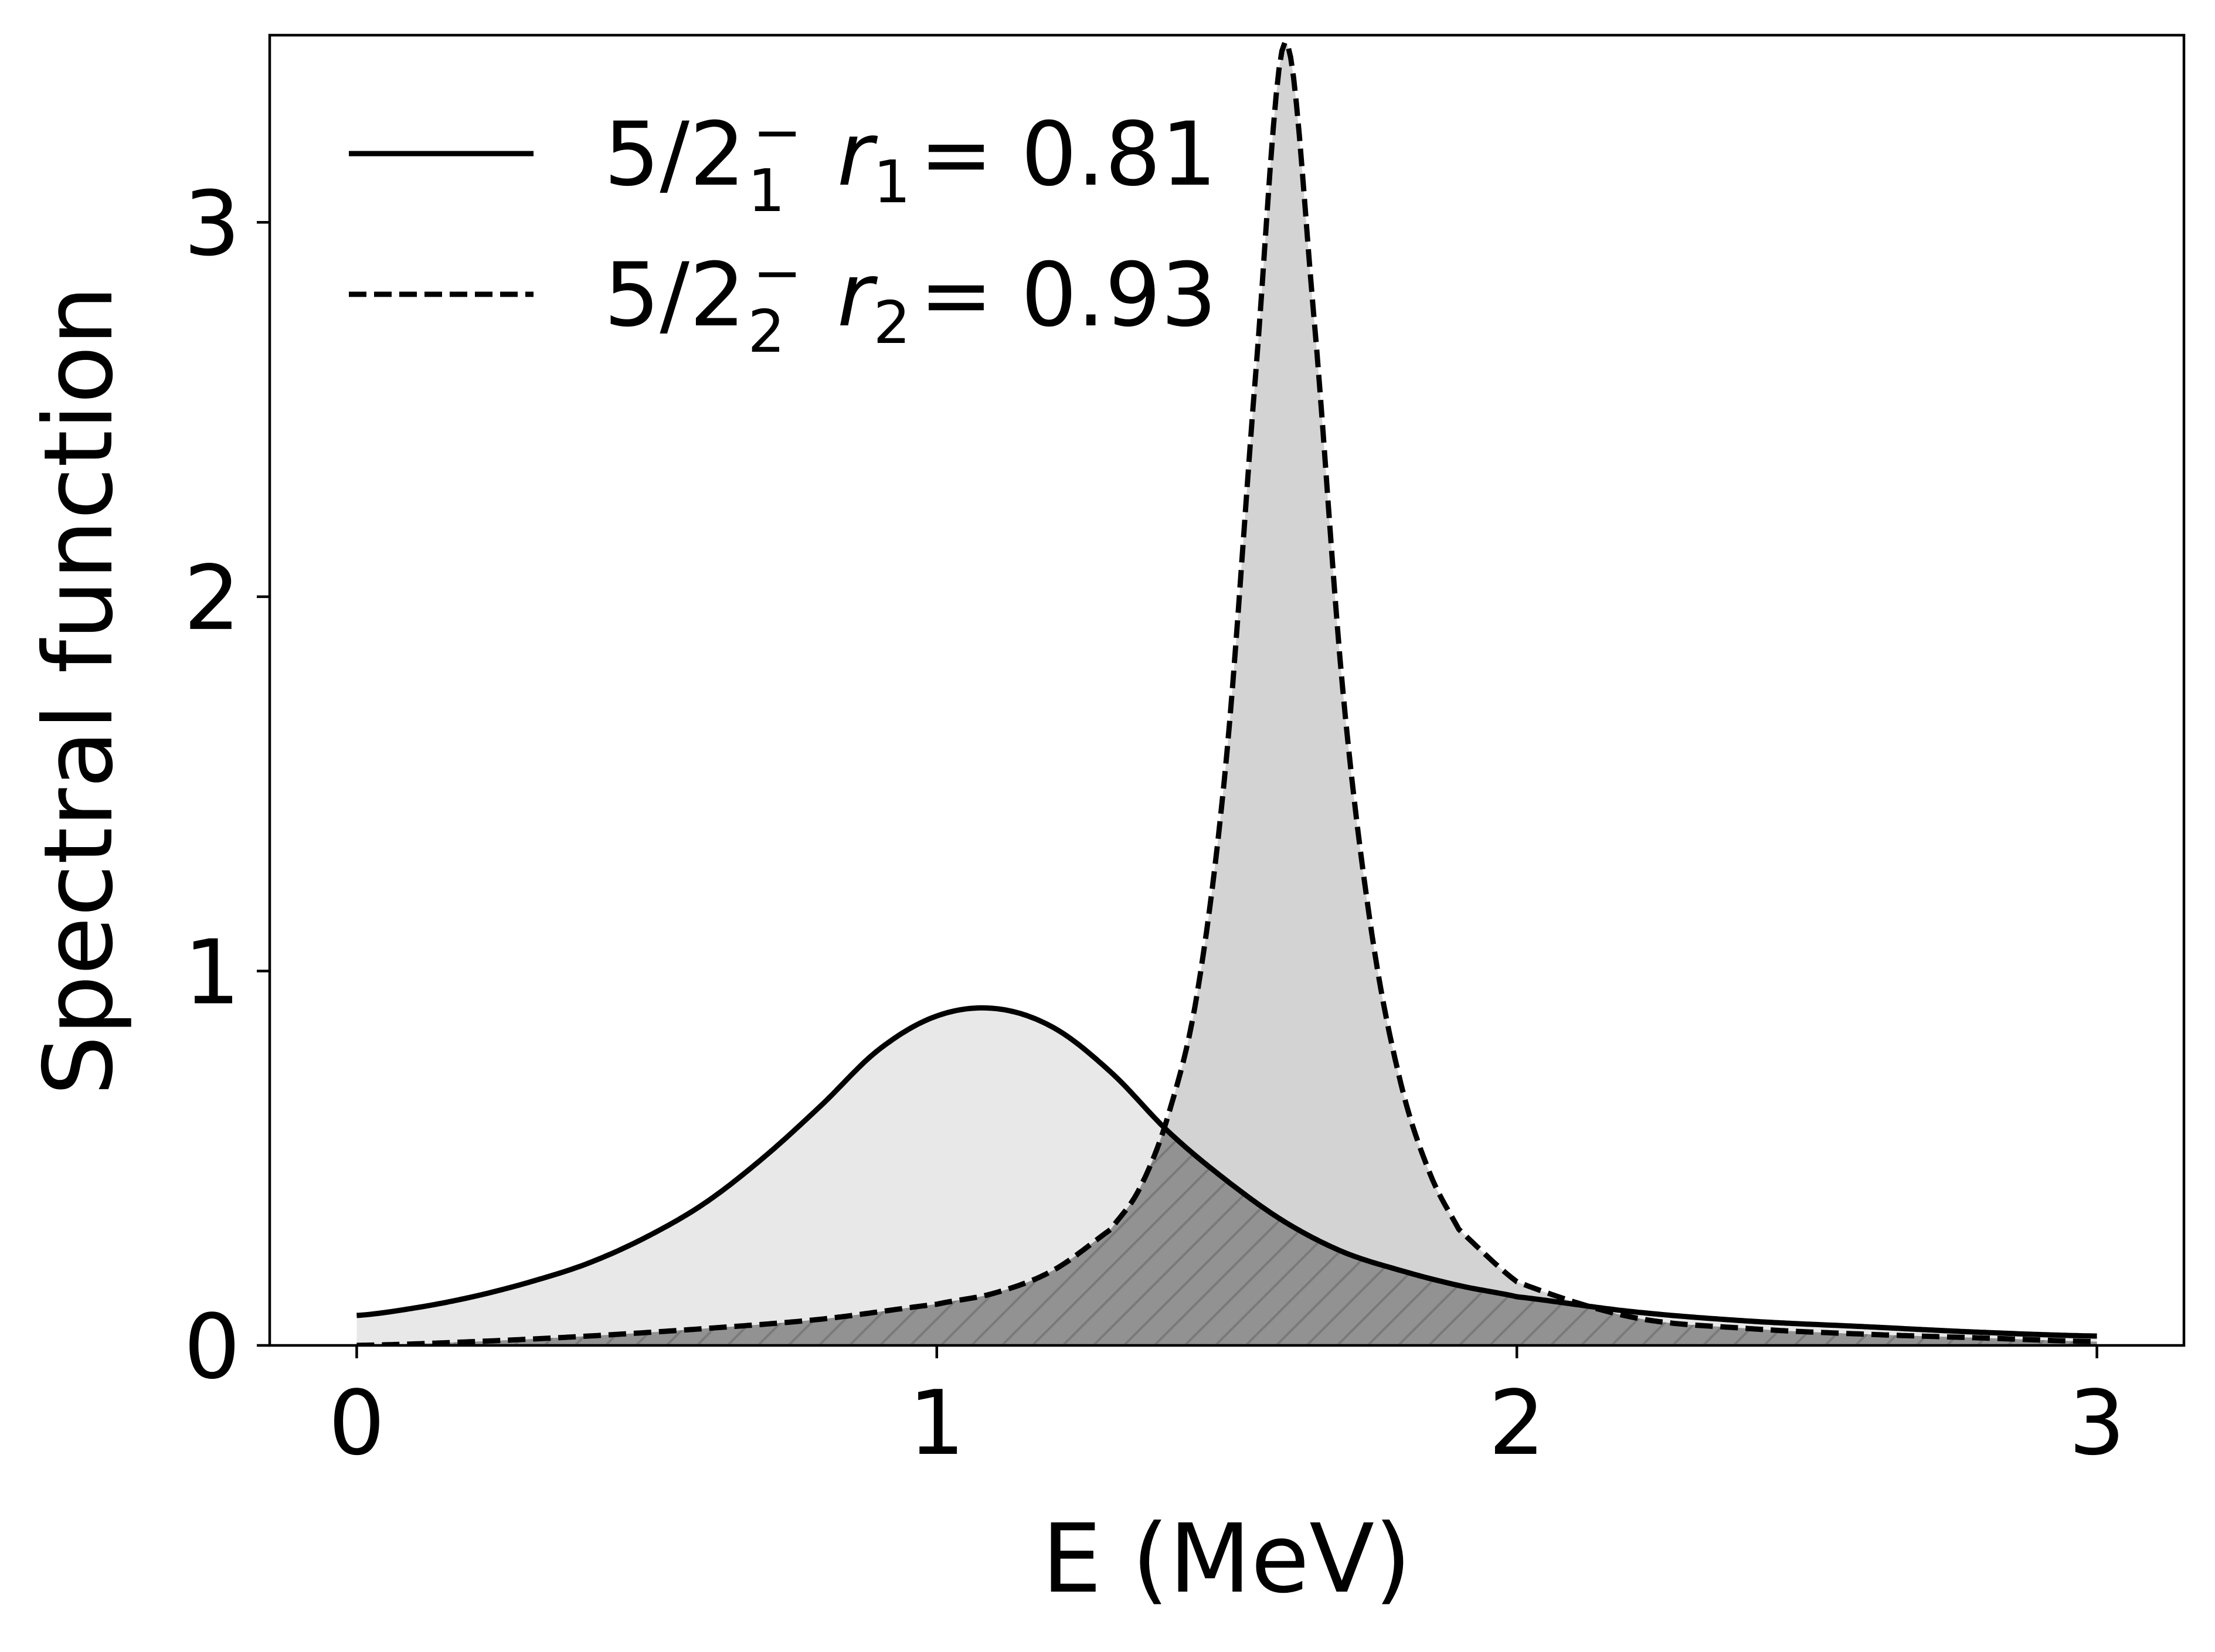  I want to click on legend-label-1: 5/21− r1 = 0.81, so click(910, 161).